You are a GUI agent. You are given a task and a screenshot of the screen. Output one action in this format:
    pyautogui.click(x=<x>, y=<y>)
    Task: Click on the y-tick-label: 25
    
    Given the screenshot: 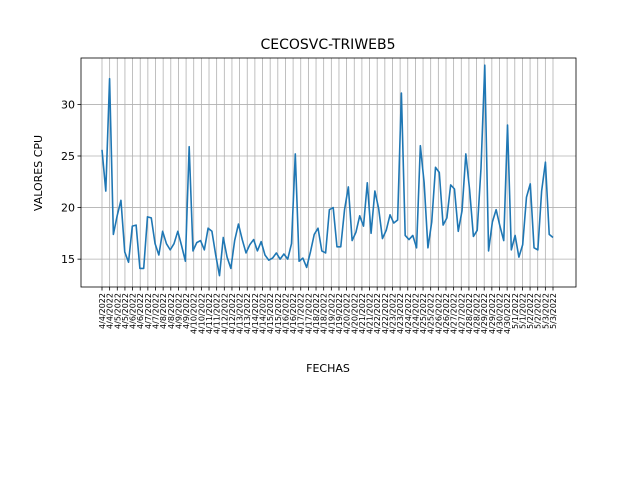 What is the action you would take?
    pyautogui.click(x=68, y=156)
    